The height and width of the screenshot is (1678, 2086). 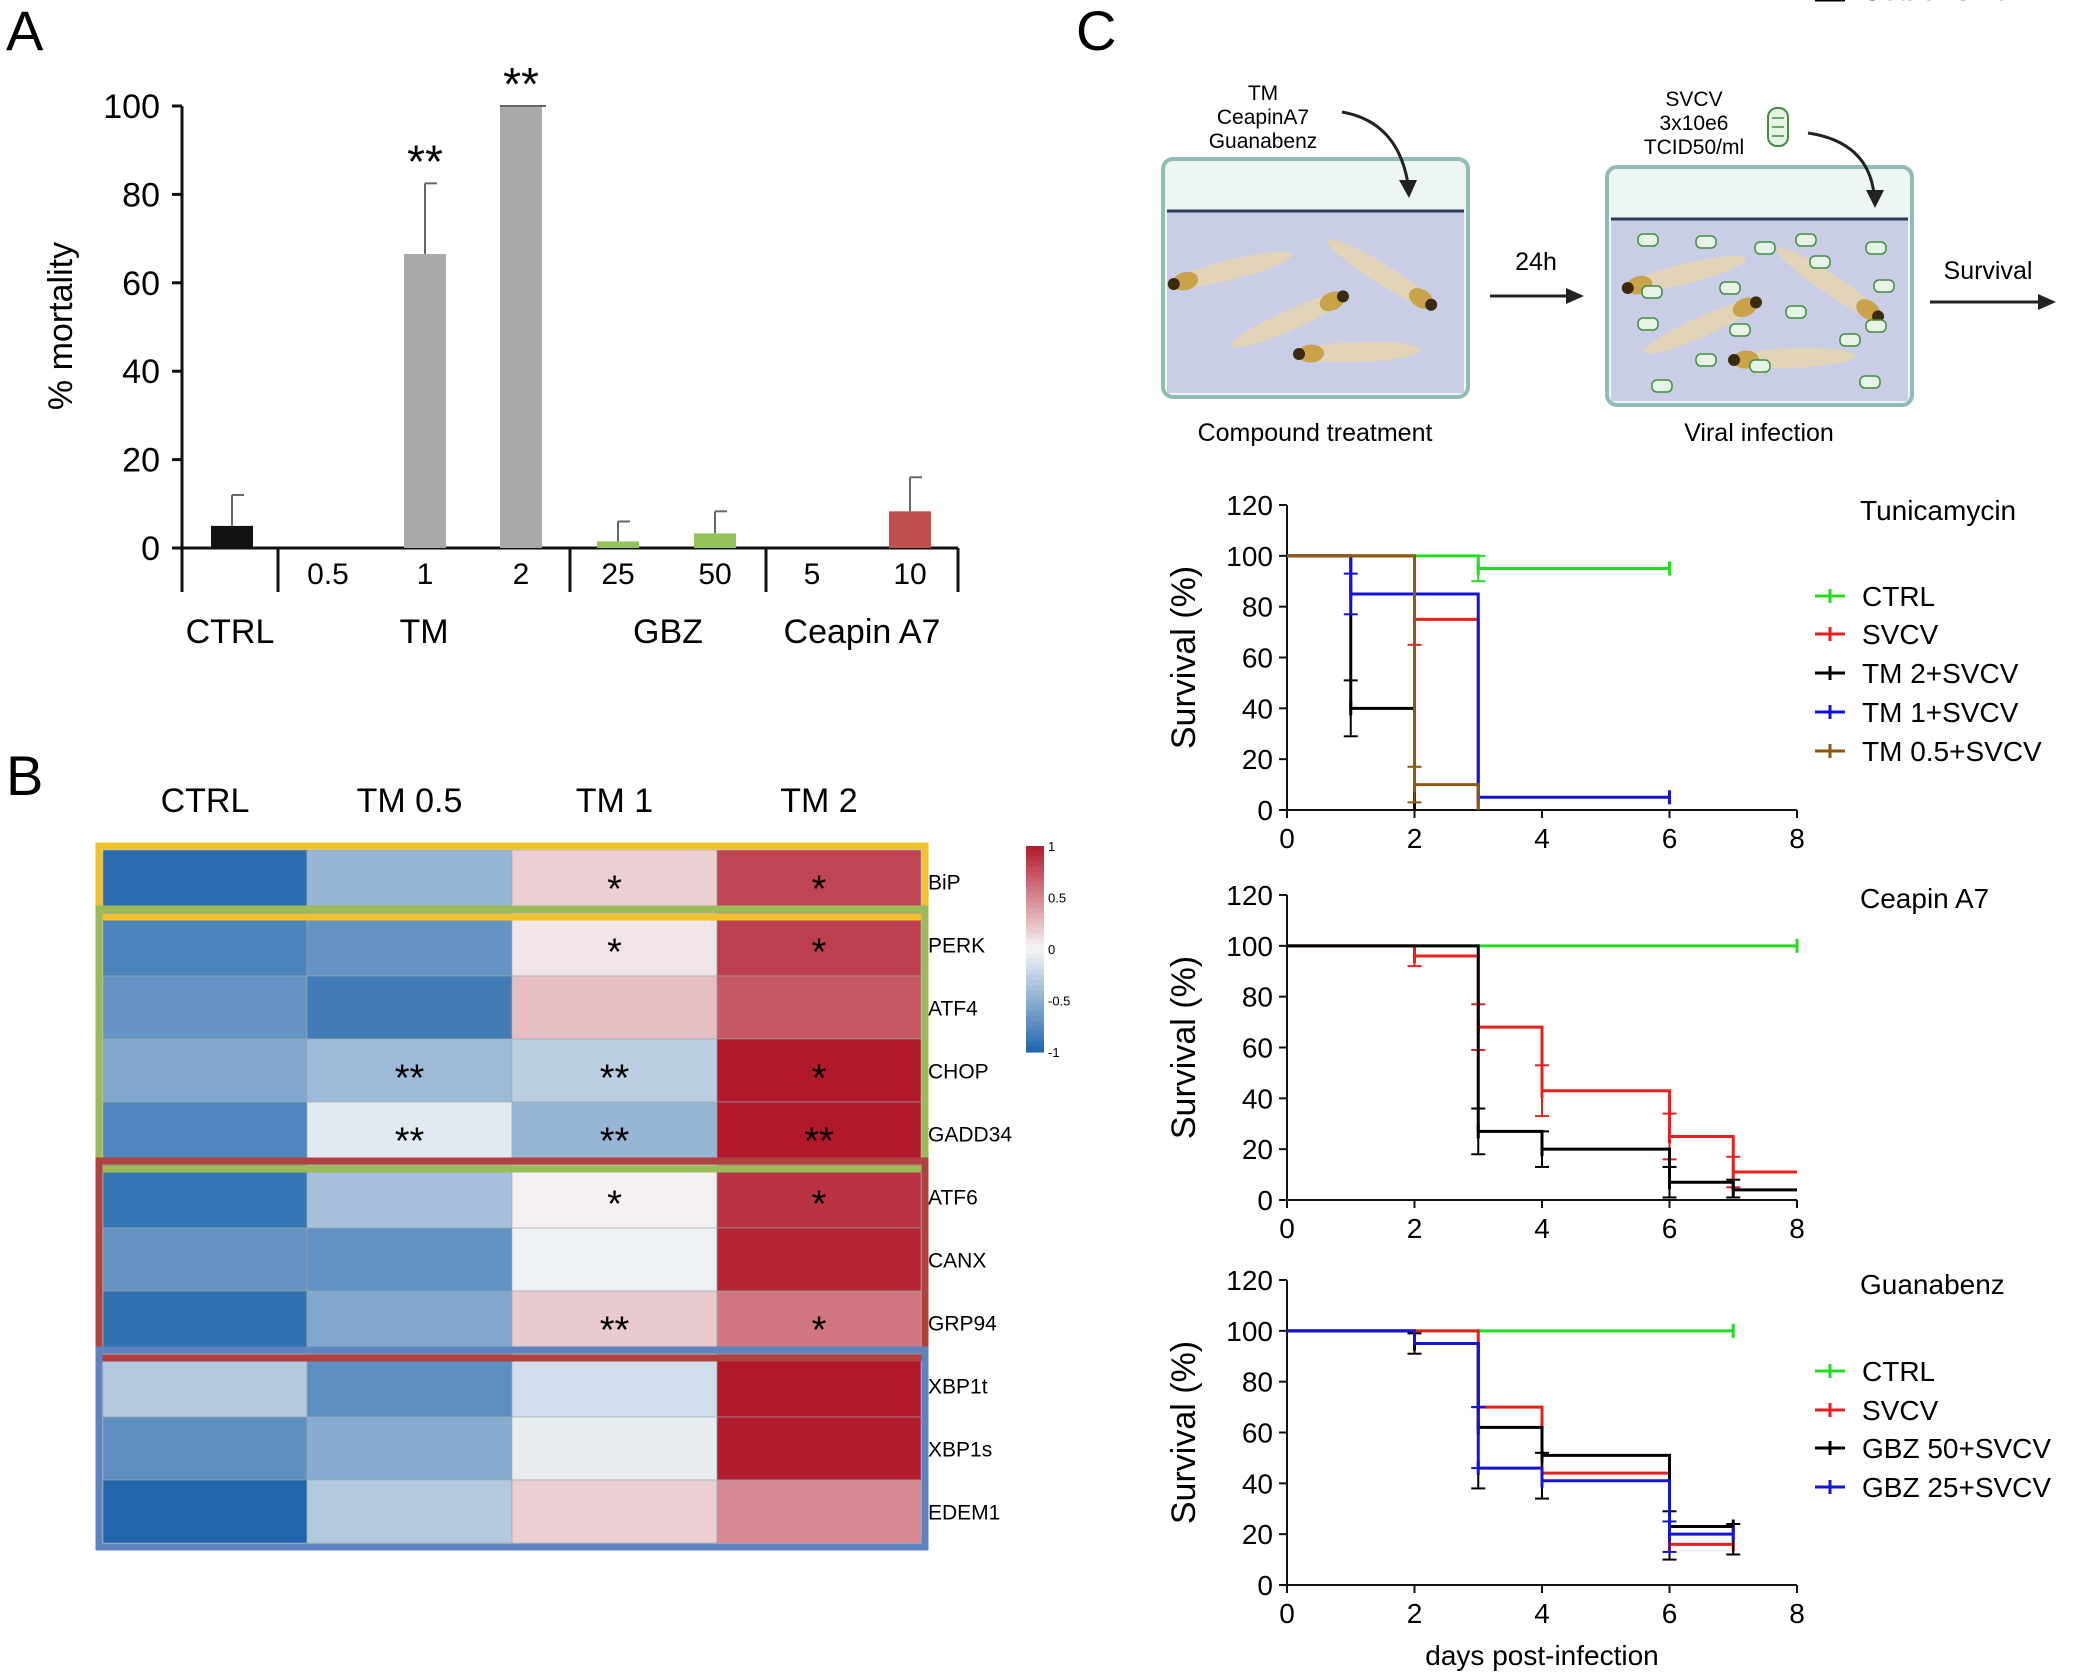 What do you see at coordinates (944, 883) in the screenshot?
I see `heatmap-row-label: BiP` at bounding box center [944, 883].